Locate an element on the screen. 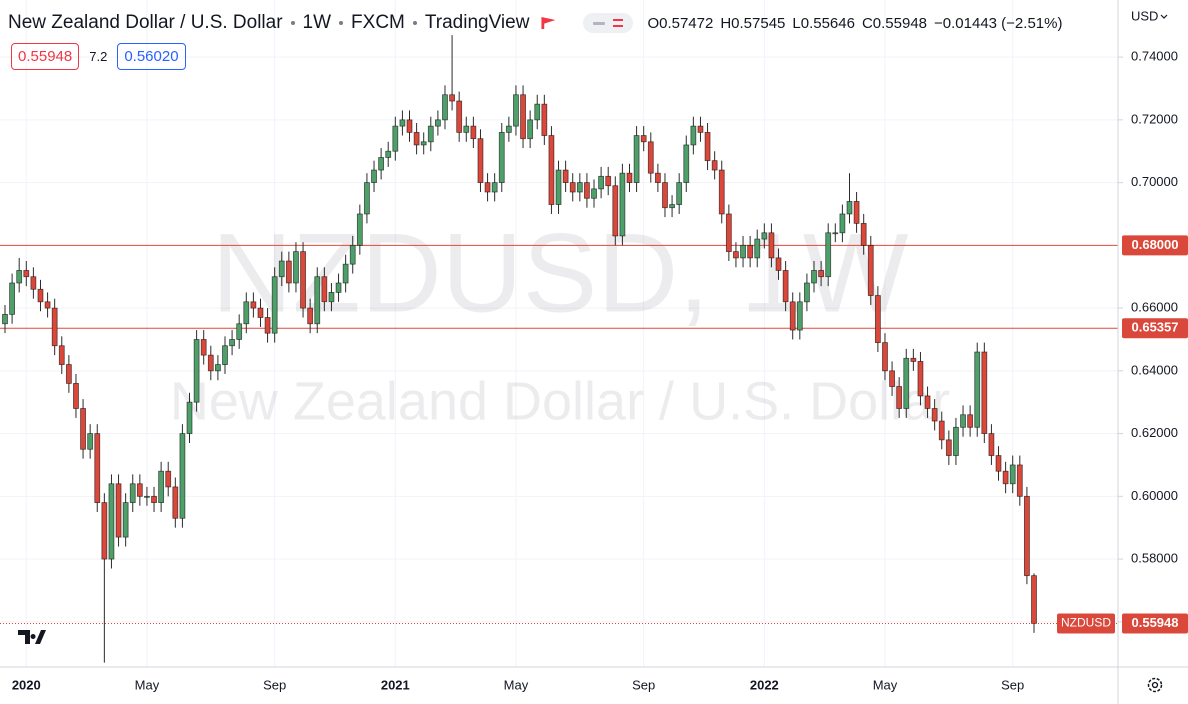 The width and height of the screenshot is (1188, 704). sell-button: 0.55948 is located at coordinates (45, 56).